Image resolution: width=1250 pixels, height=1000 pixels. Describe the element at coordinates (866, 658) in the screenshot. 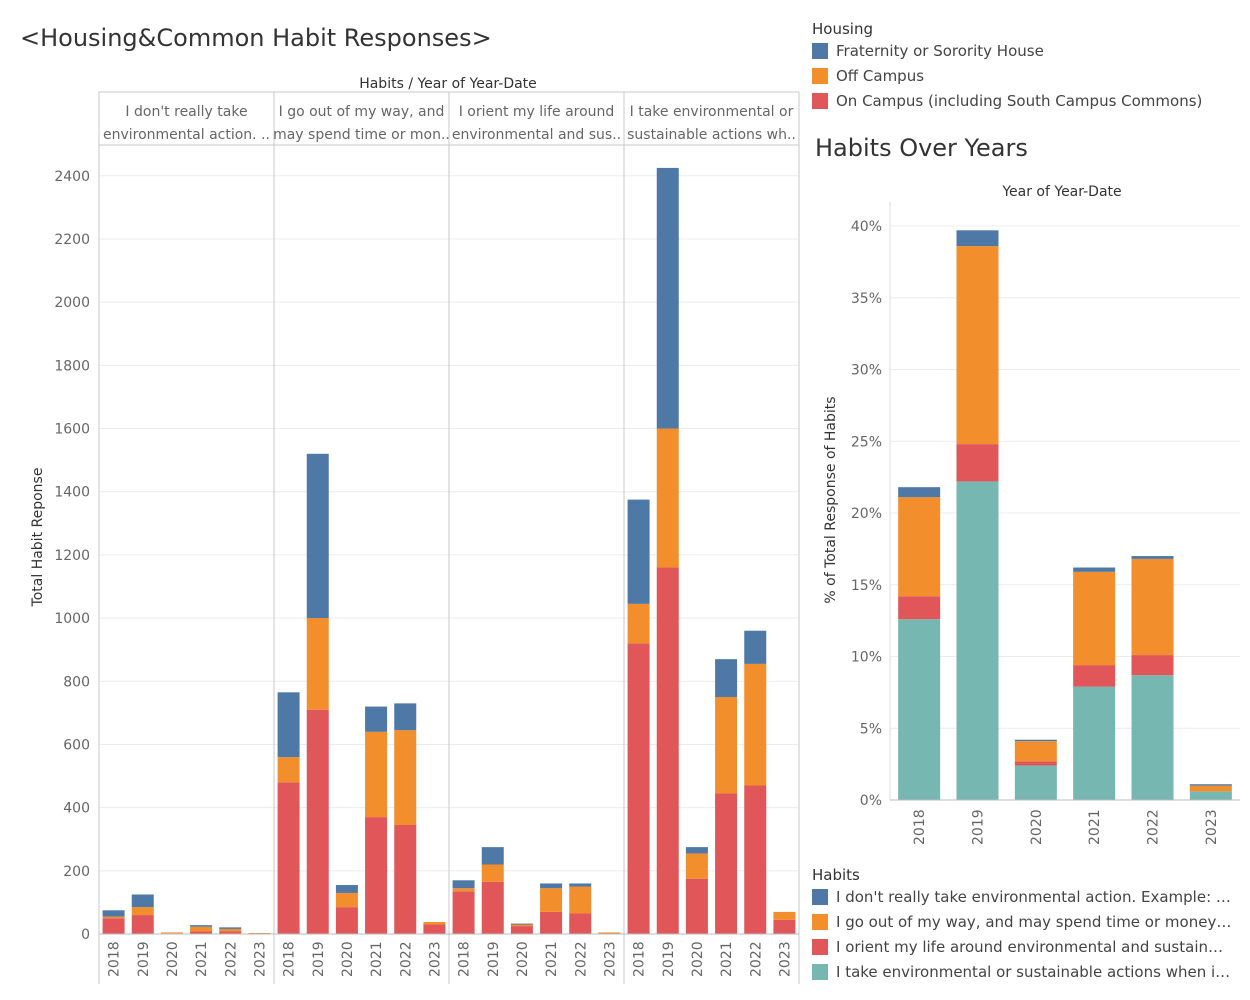

I see `y-tick-label: 10%` at that location.